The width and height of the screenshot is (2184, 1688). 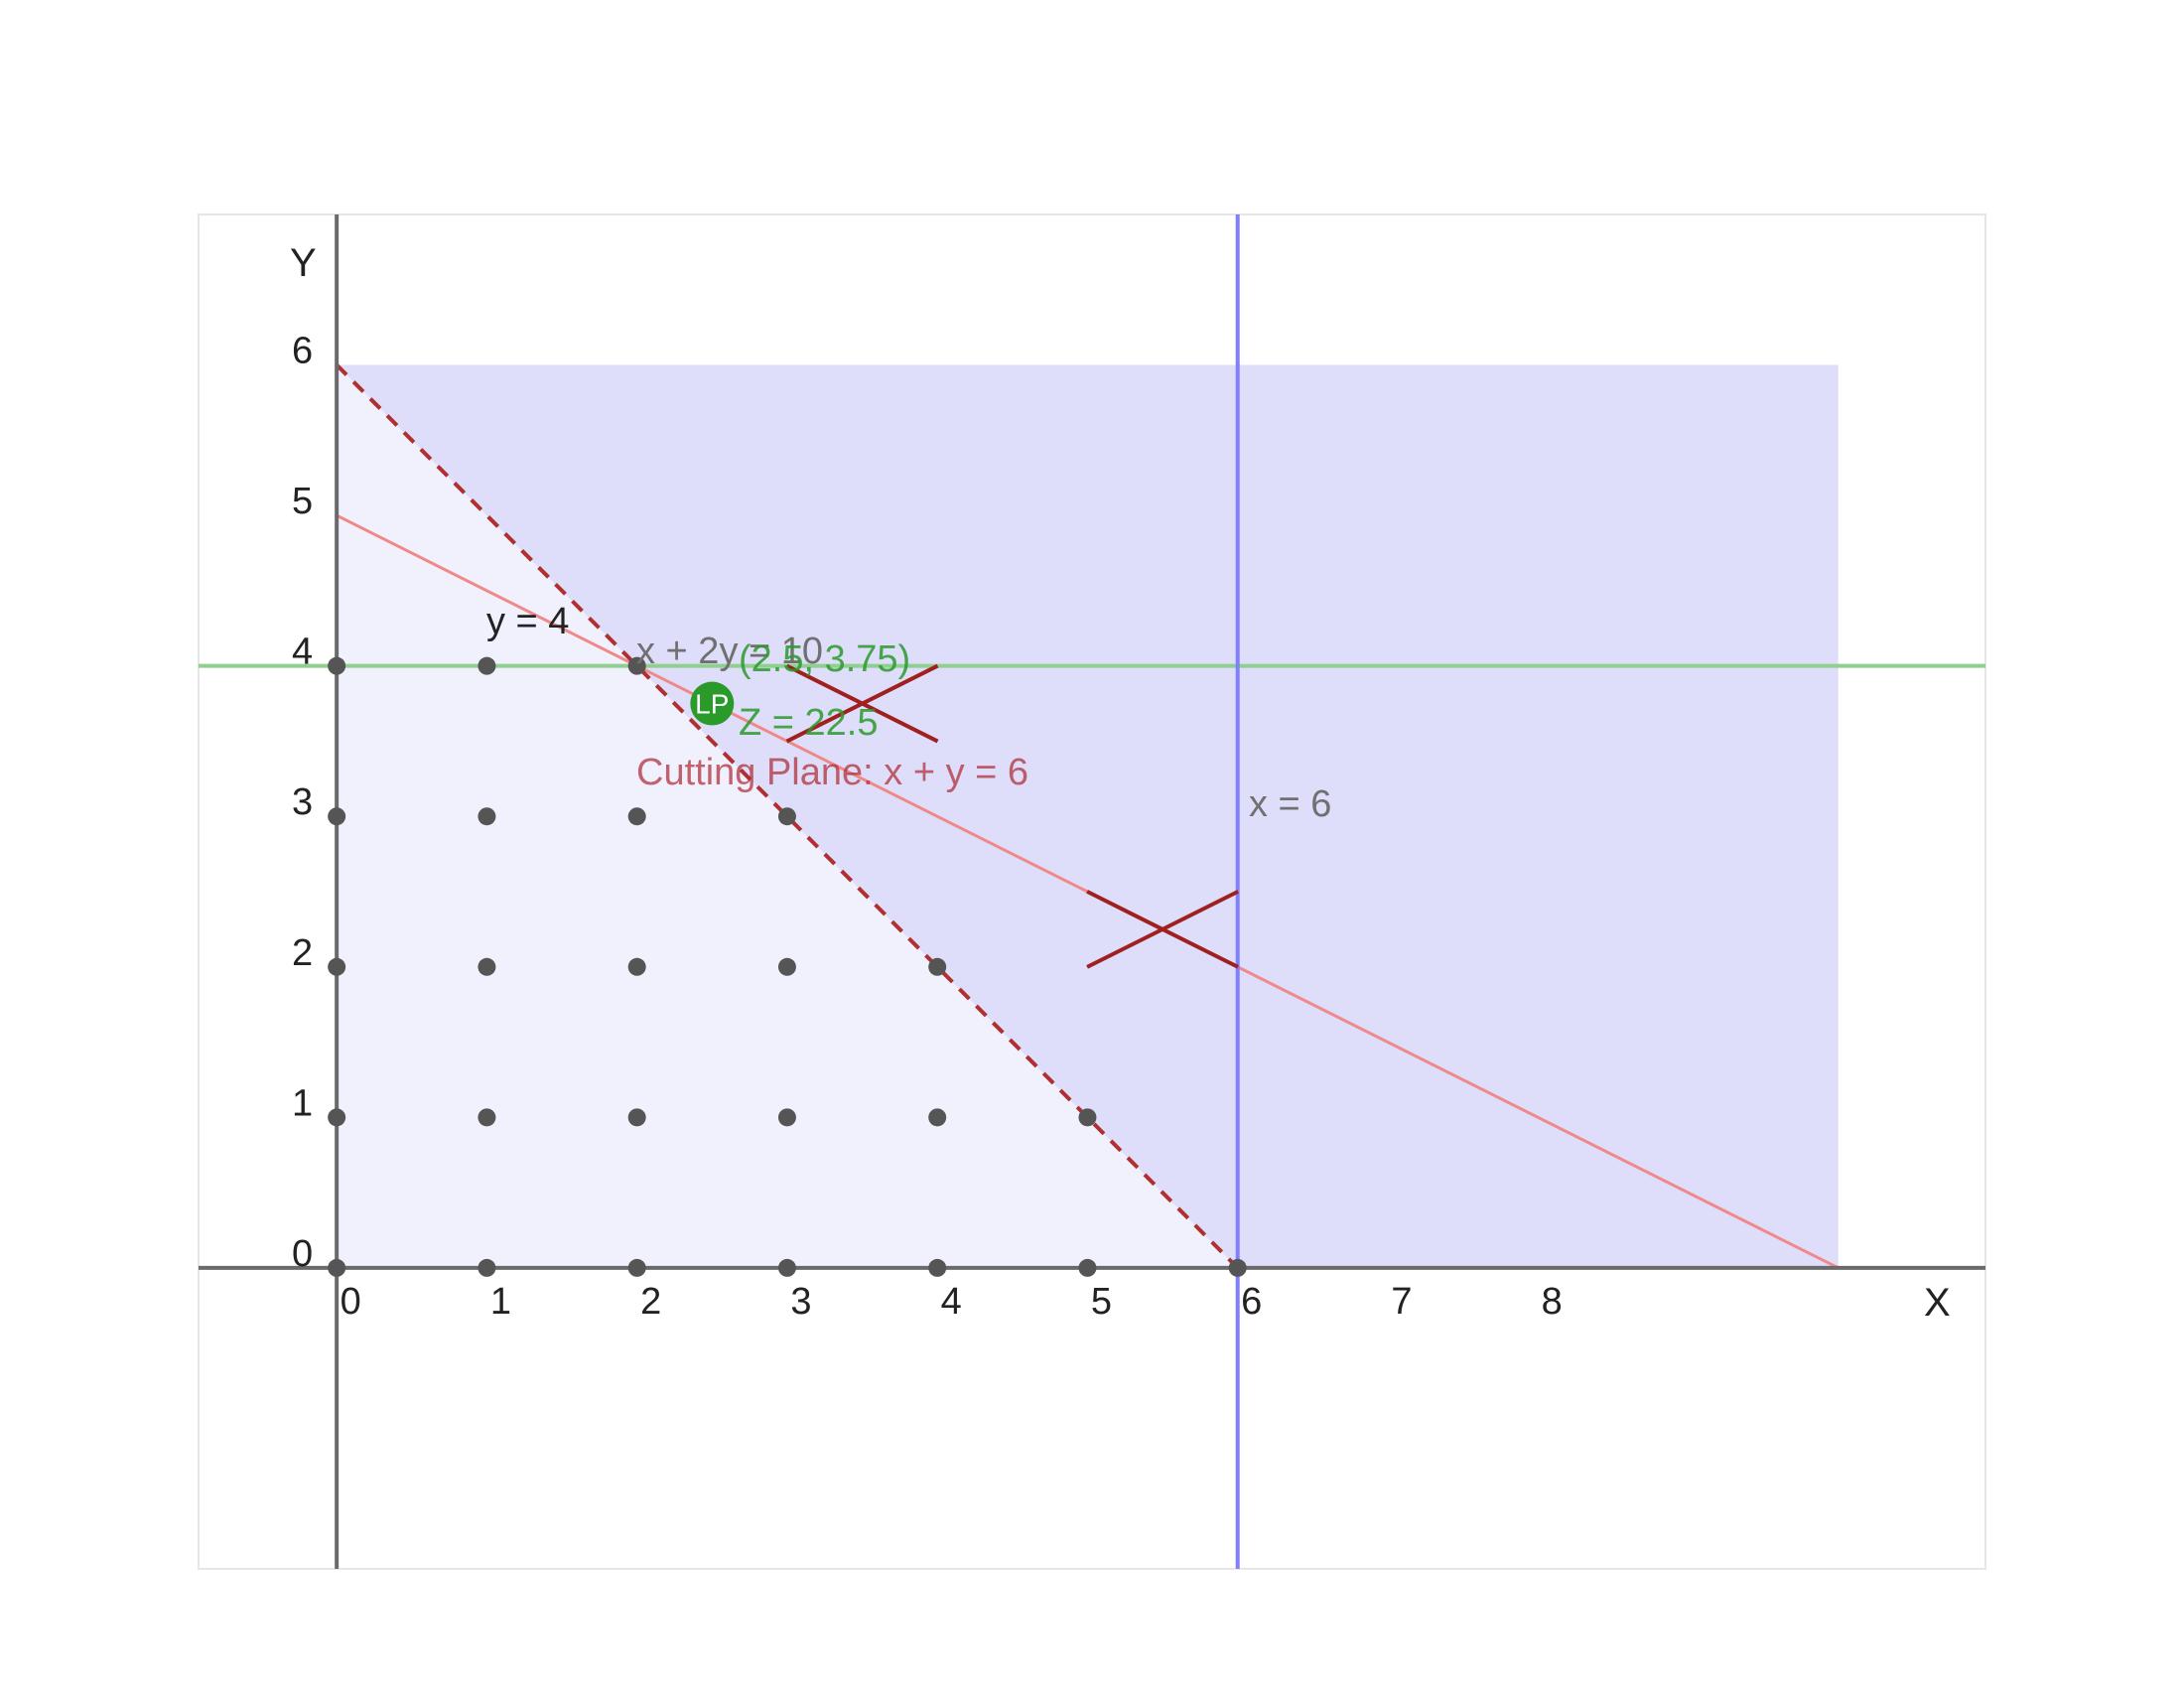 I want to click on y-tick-label: 1, so click(x=302, y=1103).